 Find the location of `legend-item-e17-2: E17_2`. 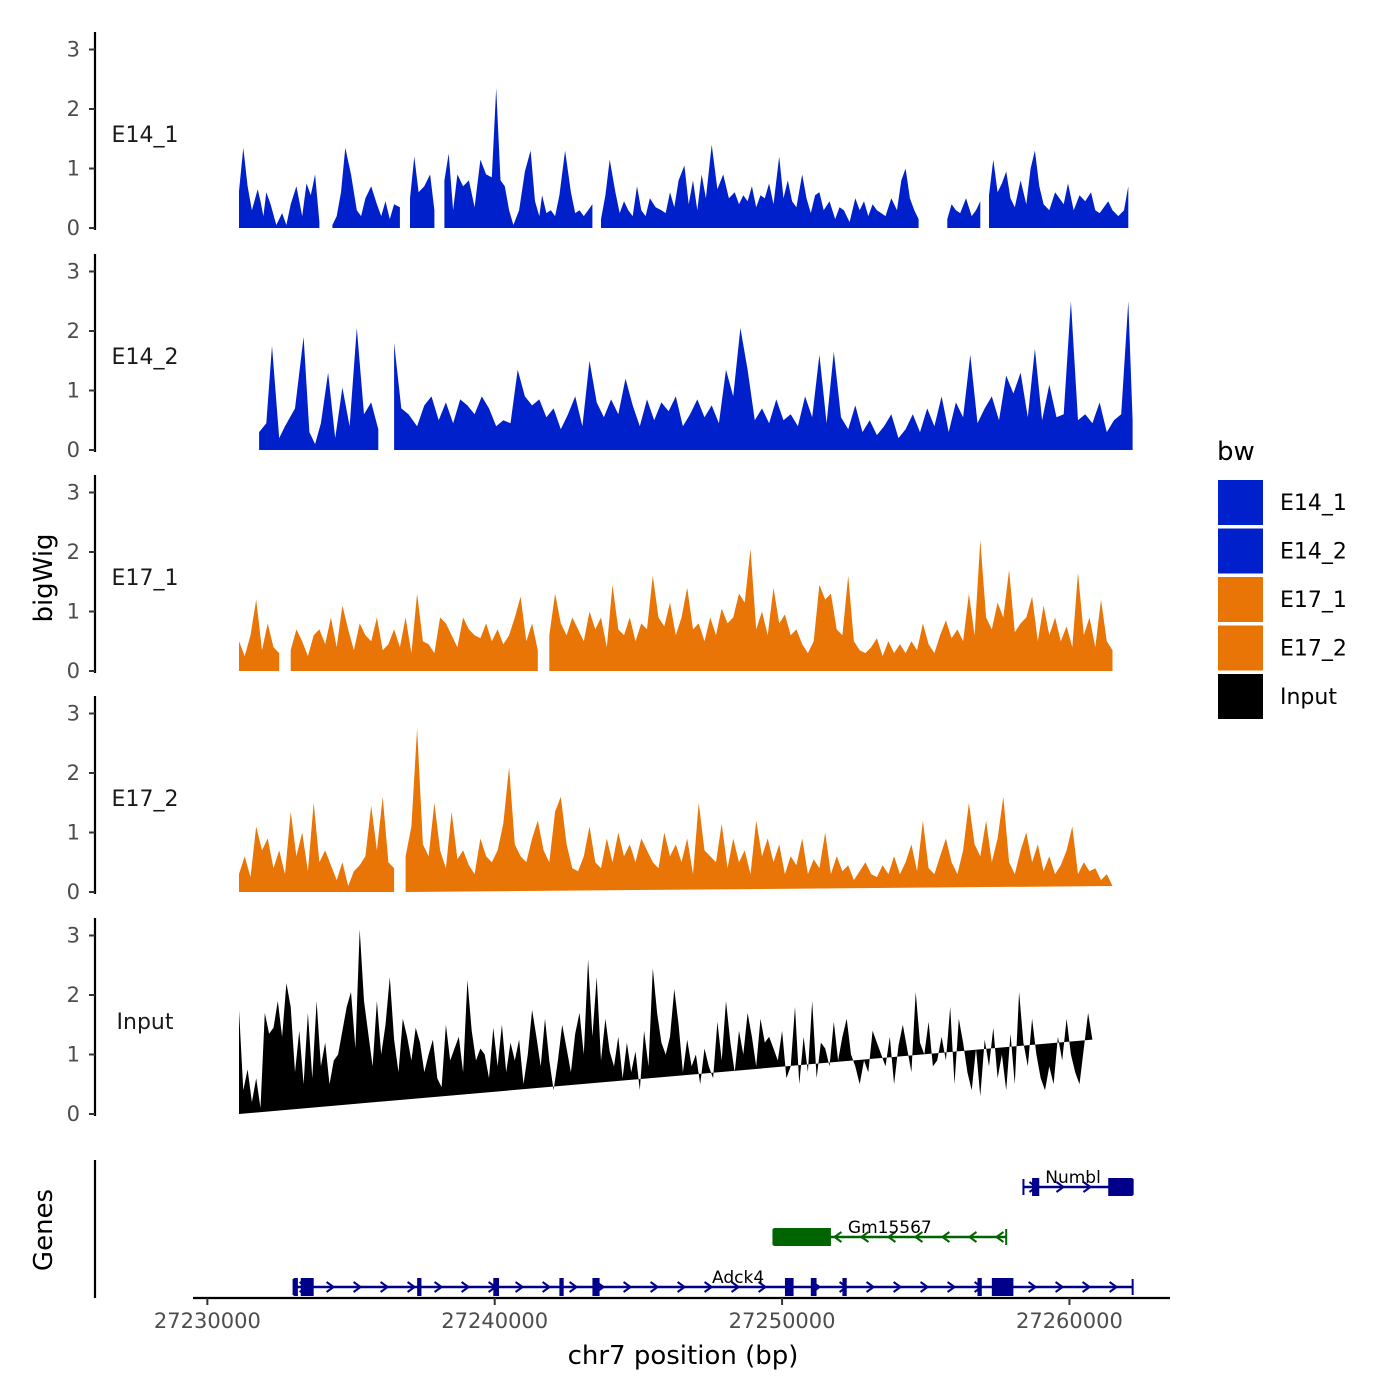

legend-item-e17-2: E17_2 is located at coordinates (1282, 648).